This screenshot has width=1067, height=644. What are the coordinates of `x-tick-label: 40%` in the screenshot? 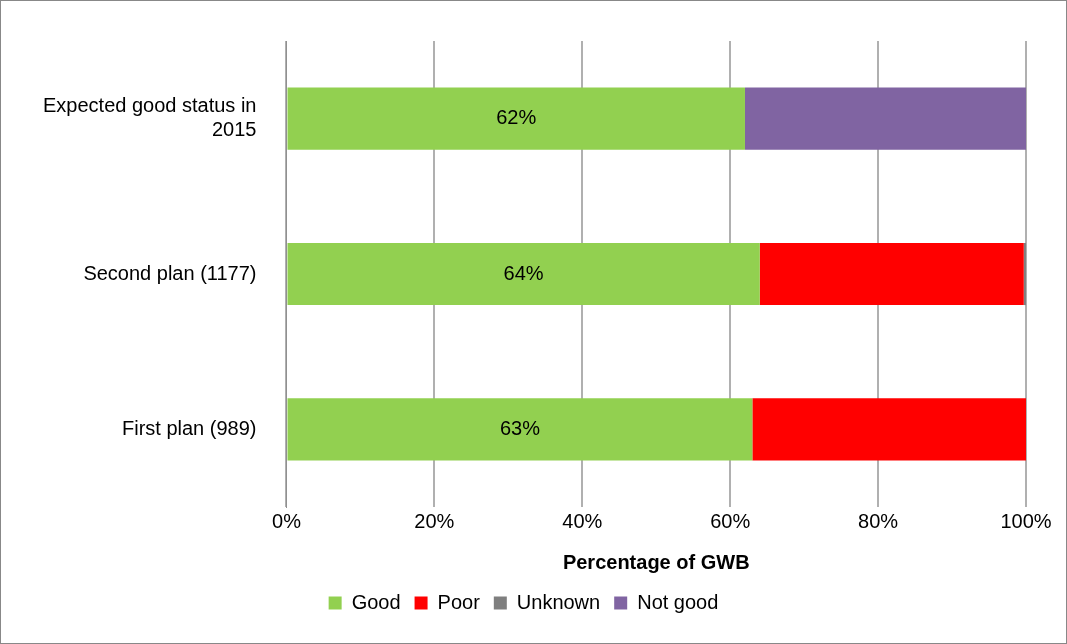 It's located at (582, 520).